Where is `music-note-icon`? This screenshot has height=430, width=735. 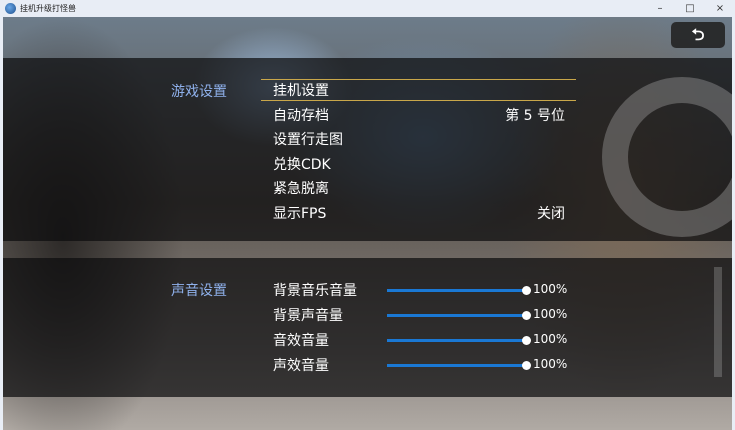
music-note-icon is located at coordinates (702, 322).